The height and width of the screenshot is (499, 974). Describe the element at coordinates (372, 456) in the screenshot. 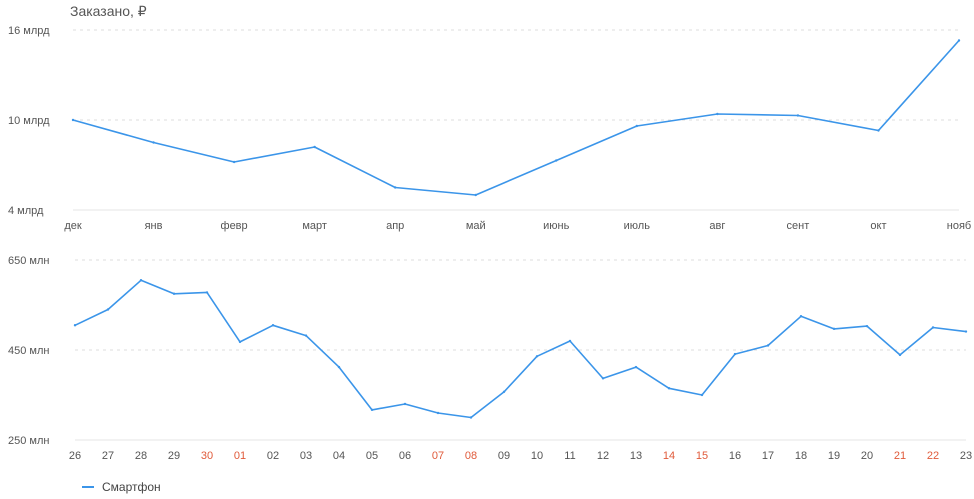

I see `x-tick-label: 05` at that location.